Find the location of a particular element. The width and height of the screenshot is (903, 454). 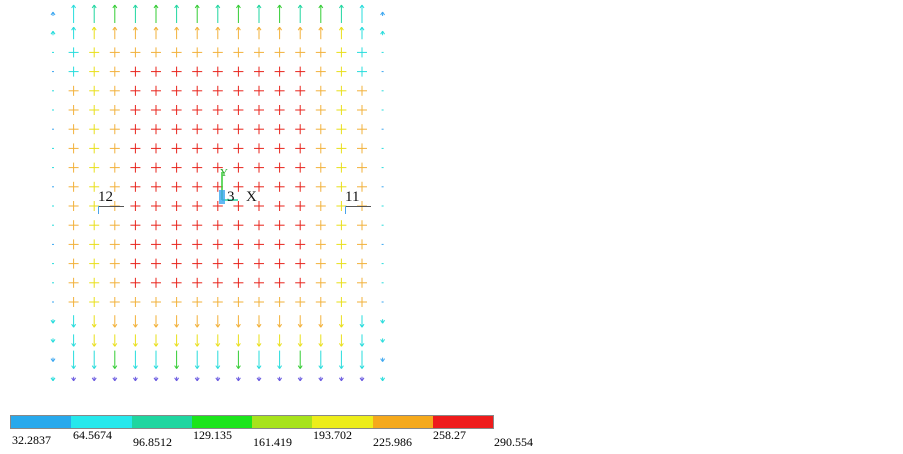

axis-label-x: X is located at coordinates (251, 197).